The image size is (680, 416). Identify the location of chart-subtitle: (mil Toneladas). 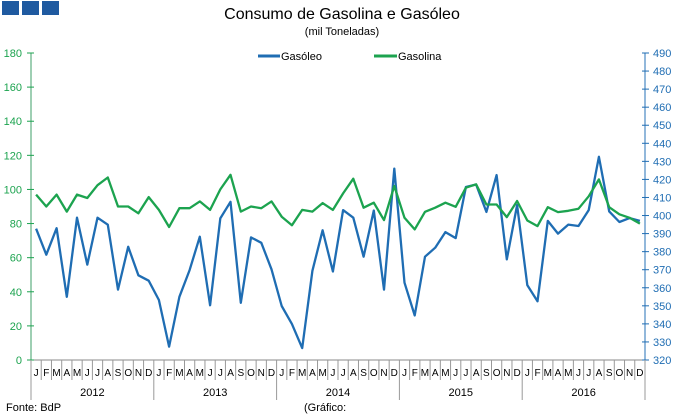
(342, 32).